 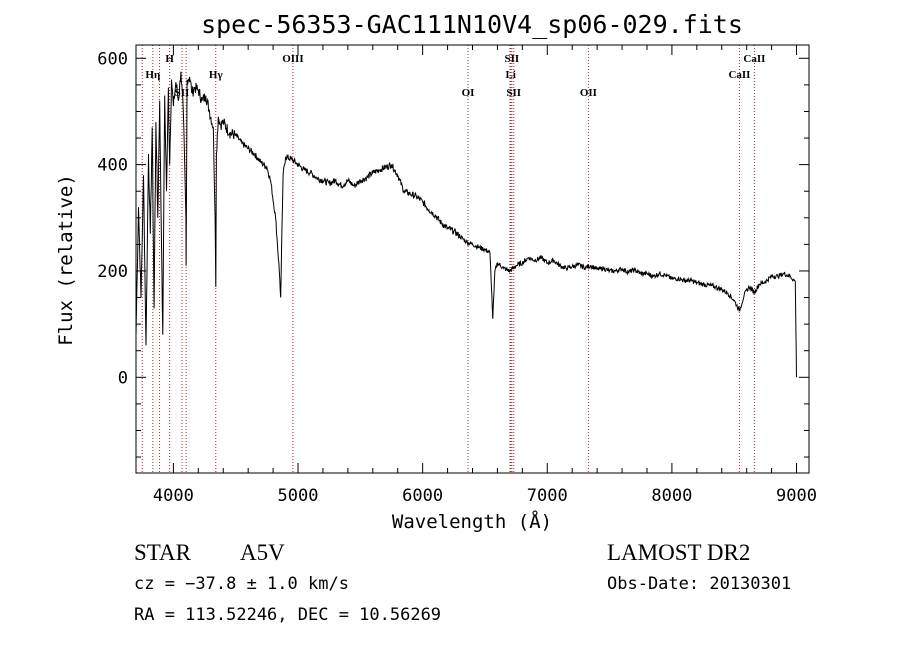 What do you see at coordinates (163, 552) in the screenshot?
I see `object-type: STAR` at bounding box center [163, 552].